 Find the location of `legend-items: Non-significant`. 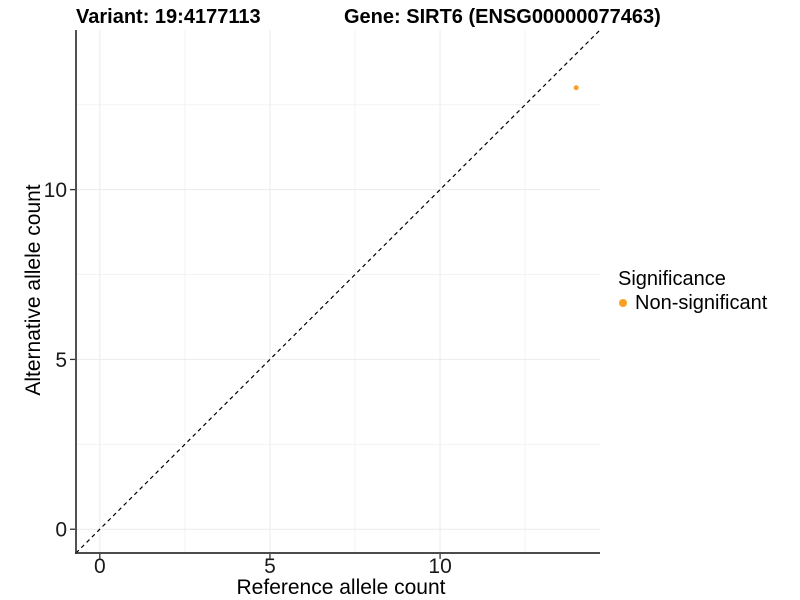

legend-items: Non-significant is located at coordinates (692, 303).